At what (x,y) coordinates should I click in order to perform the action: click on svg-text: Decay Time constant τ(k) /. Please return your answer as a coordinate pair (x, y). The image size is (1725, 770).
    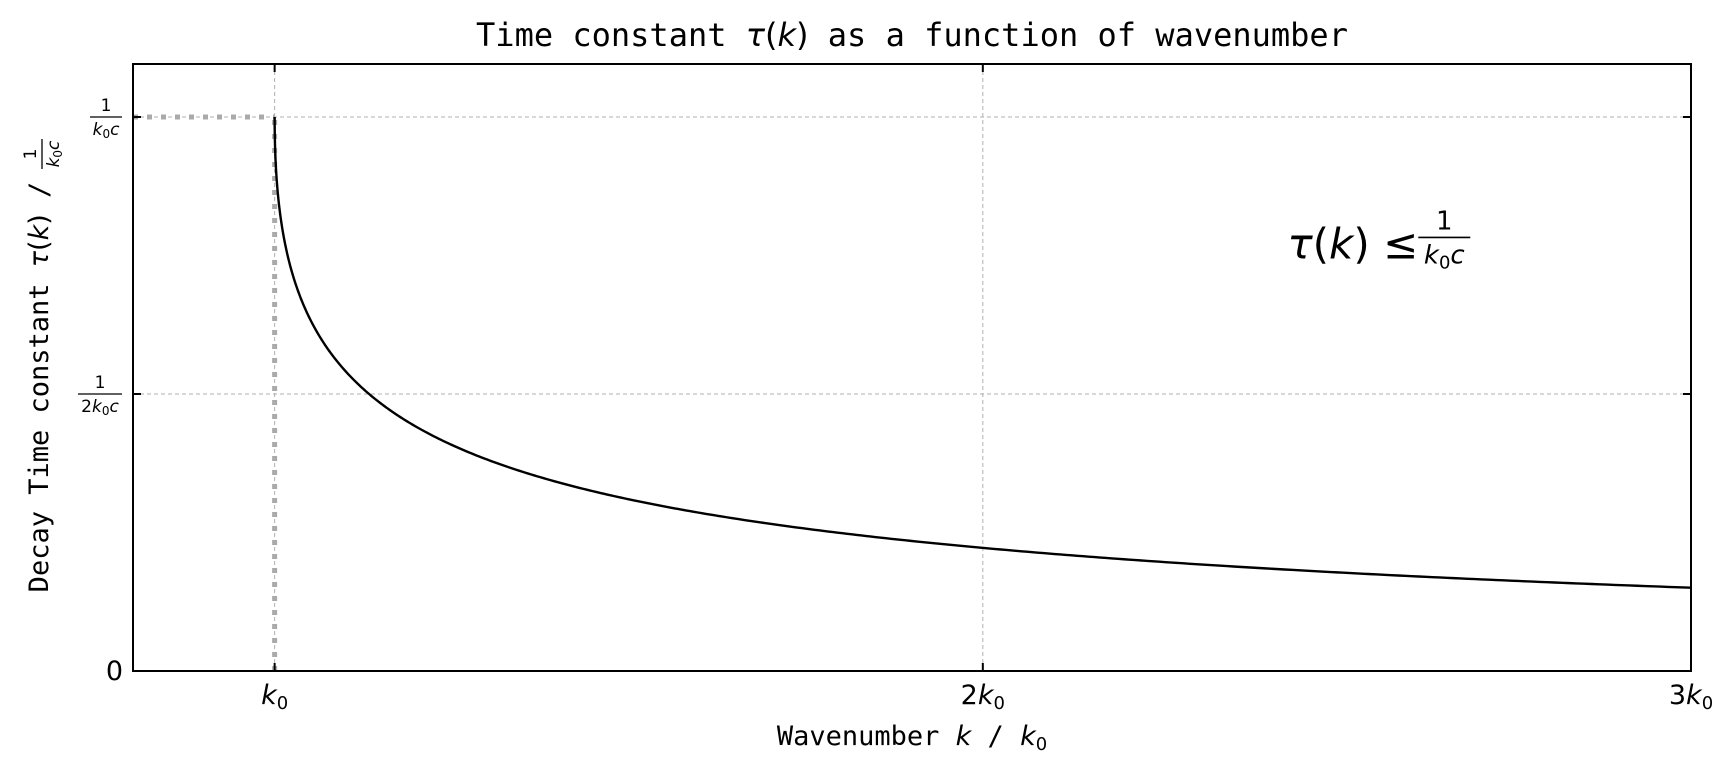
    Looking at the image, I should click on (39, 387).